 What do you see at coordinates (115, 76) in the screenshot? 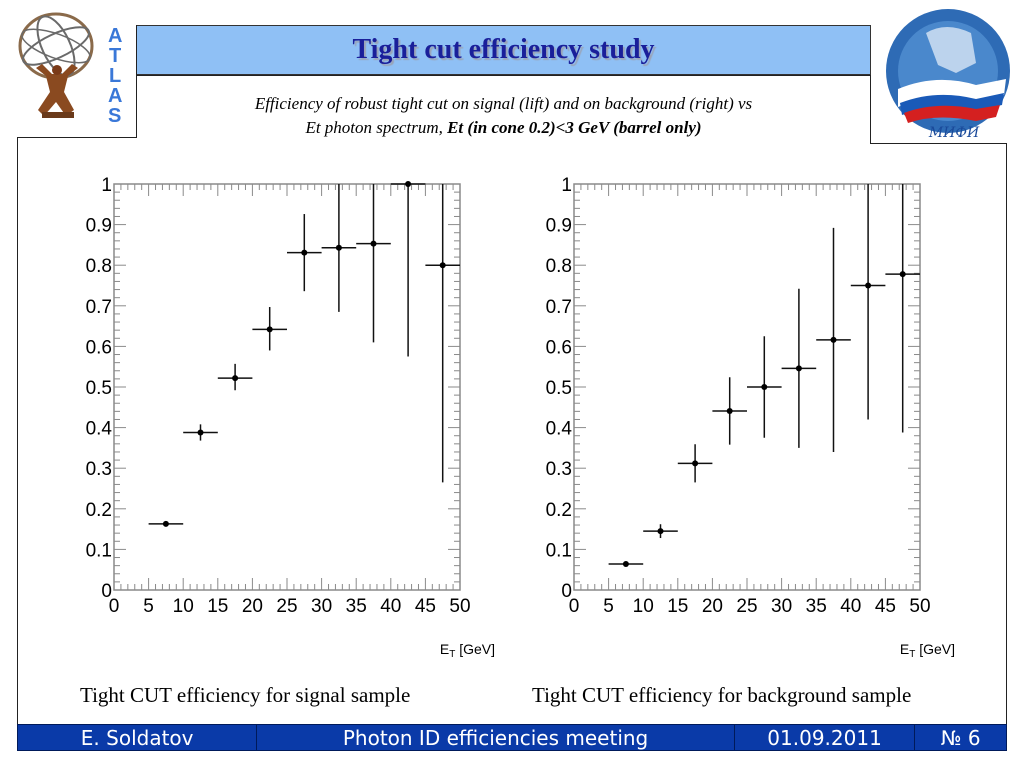
I see `atlas-letter: L` at bounding box center [115, 76].